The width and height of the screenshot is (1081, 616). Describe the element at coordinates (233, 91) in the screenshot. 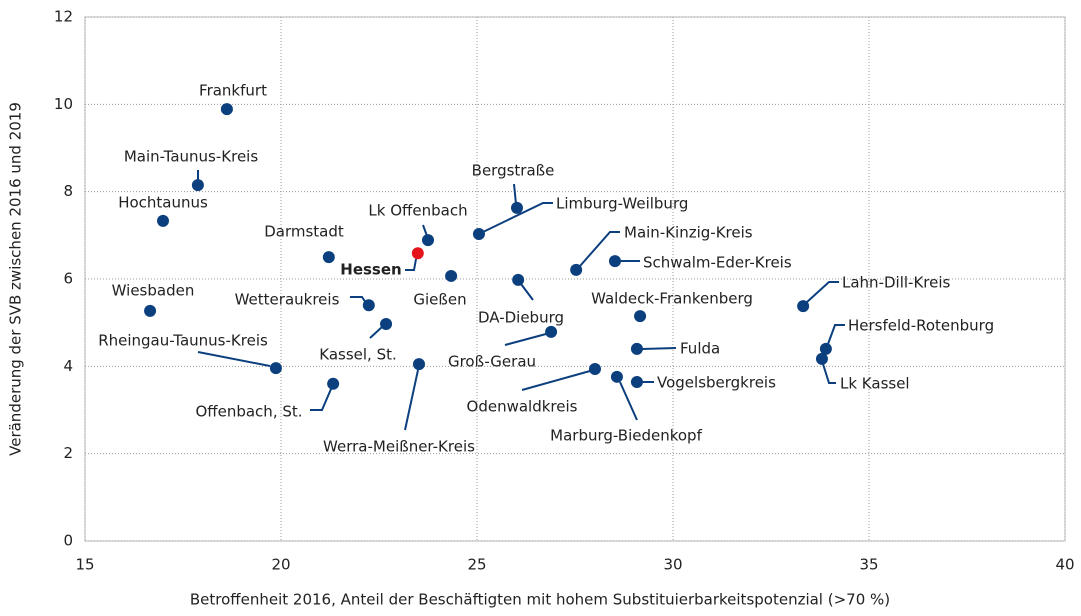

I see `point-label: Frankfurt` at that location.